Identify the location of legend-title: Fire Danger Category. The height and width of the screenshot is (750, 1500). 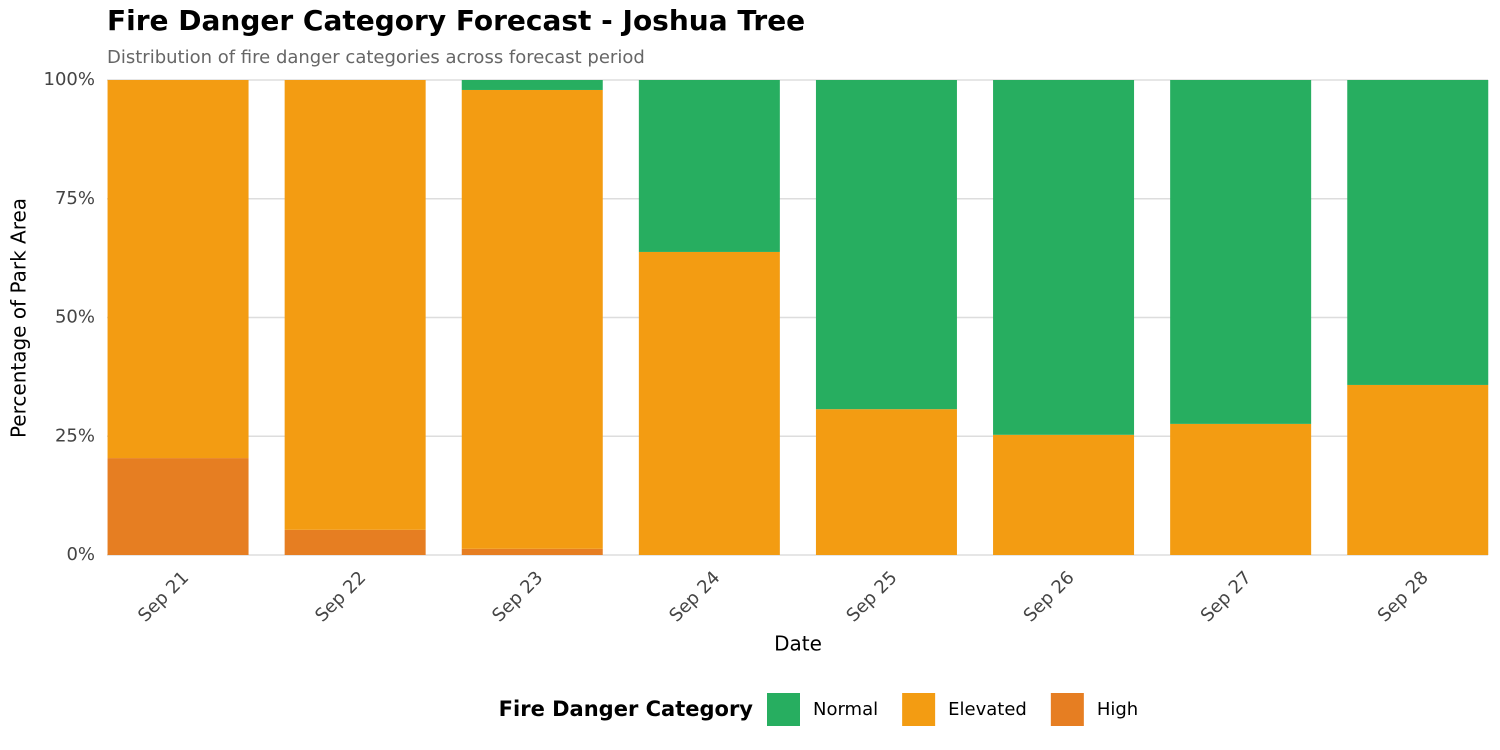
(626, 709).